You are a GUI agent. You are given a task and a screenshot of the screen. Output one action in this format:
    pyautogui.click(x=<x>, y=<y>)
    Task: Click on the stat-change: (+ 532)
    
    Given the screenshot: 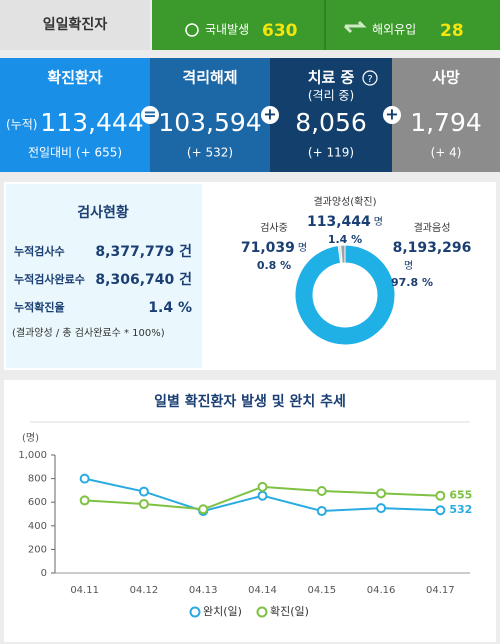 What is the action you would take?
    pyautogui.click(x=210, y=153)
    